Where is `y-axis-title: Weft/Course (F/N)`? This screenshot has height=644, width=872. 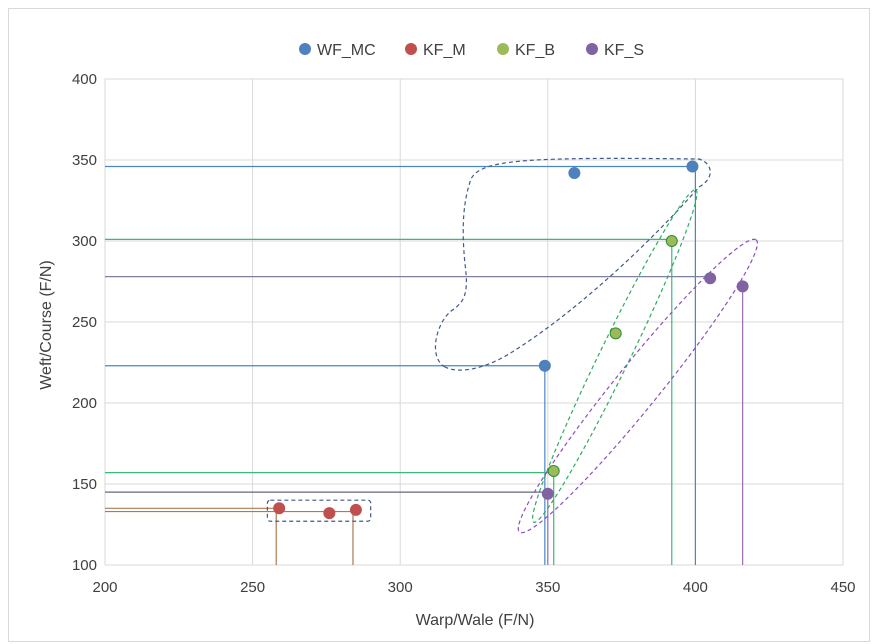 y-axis-title: Weft/Course (F/N) is located at coordinates (46, 325).